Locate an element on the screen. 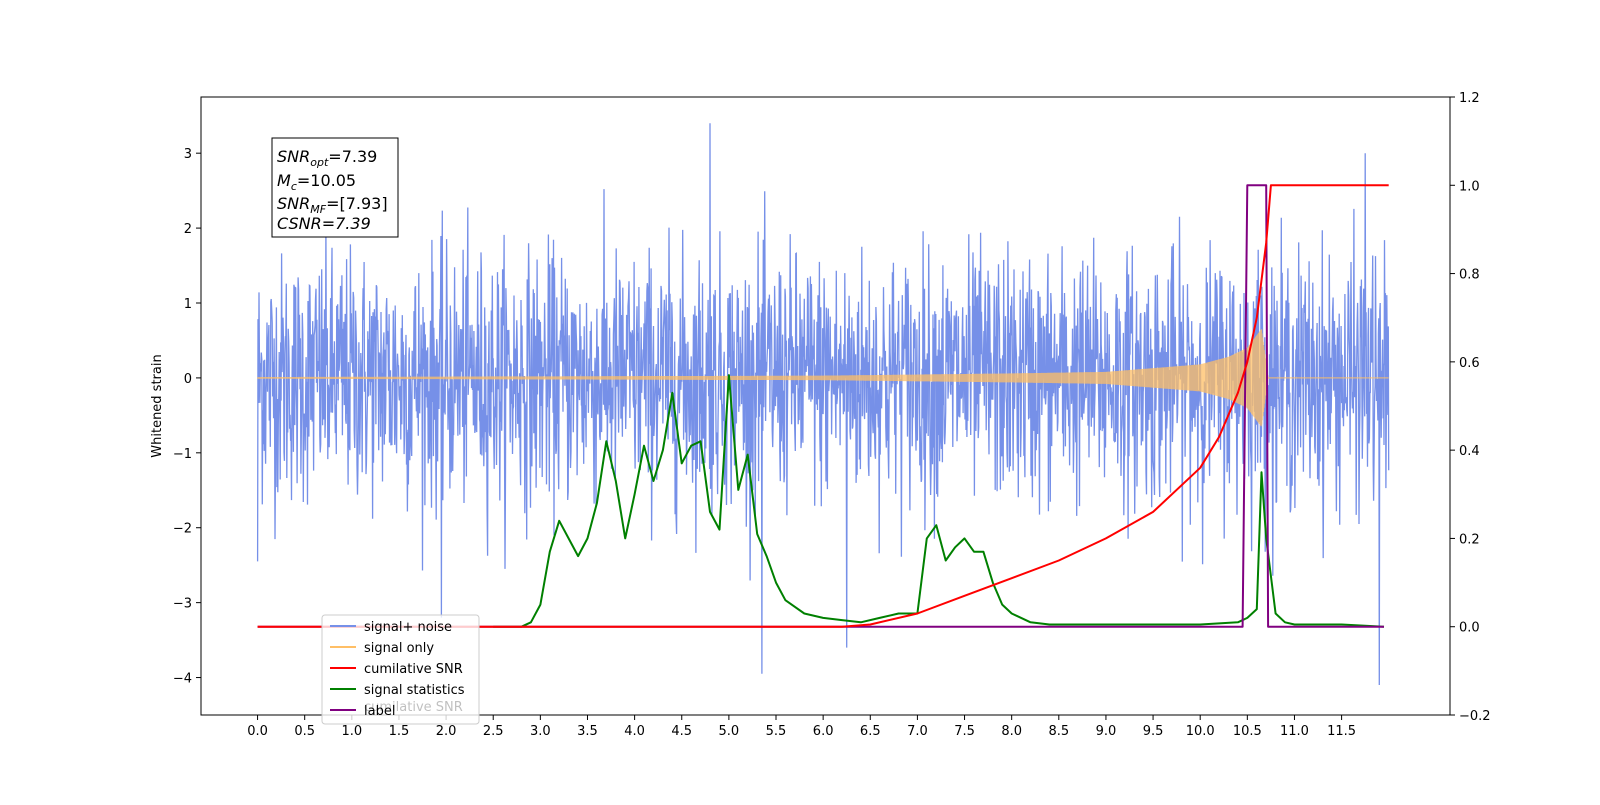 The width and height of the screenshot is (1600, 805). y-tick-label-2: 1 is located at coordinates (188, 304).